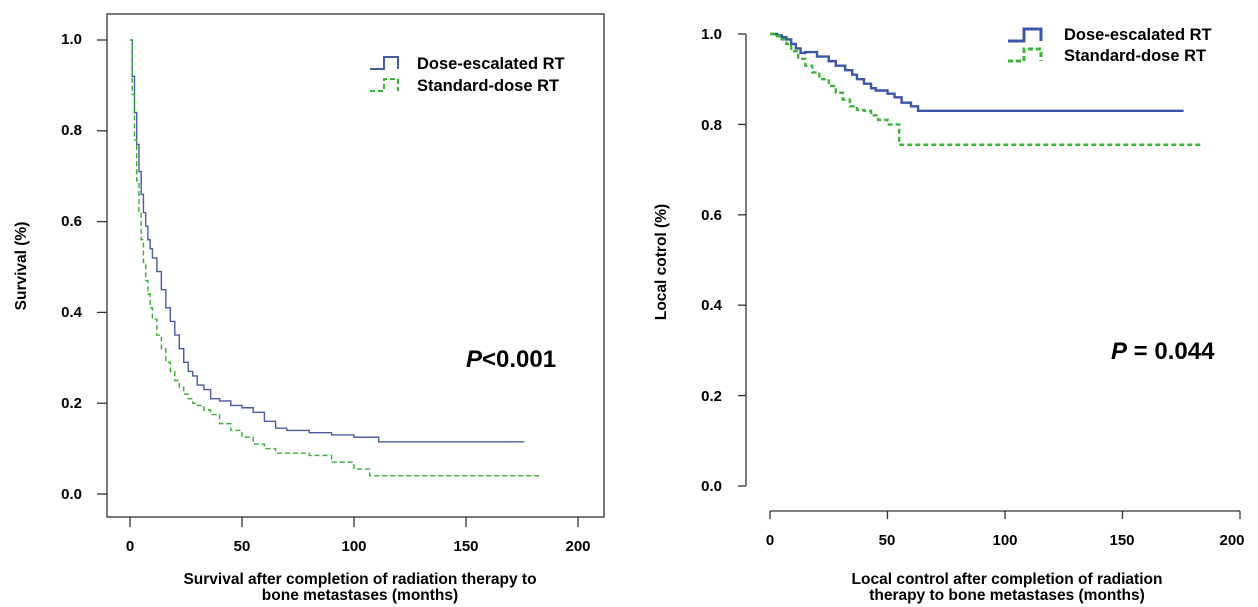 The width and height of the screenshot is (1258, 607). Describe the element at coordinates (977, 72) in the screenshot. I see `km-curve-dose-escalated` at that location.